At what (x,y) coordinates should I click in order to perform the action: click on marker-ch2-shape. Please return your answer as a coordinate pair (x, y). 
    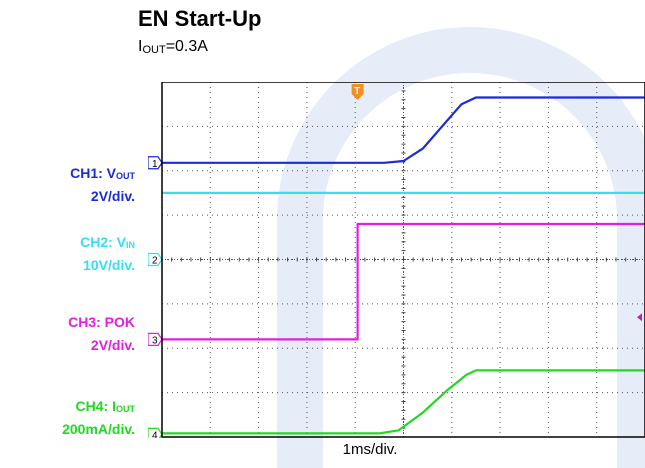
    Looking at the image, I should click on (155, 259).